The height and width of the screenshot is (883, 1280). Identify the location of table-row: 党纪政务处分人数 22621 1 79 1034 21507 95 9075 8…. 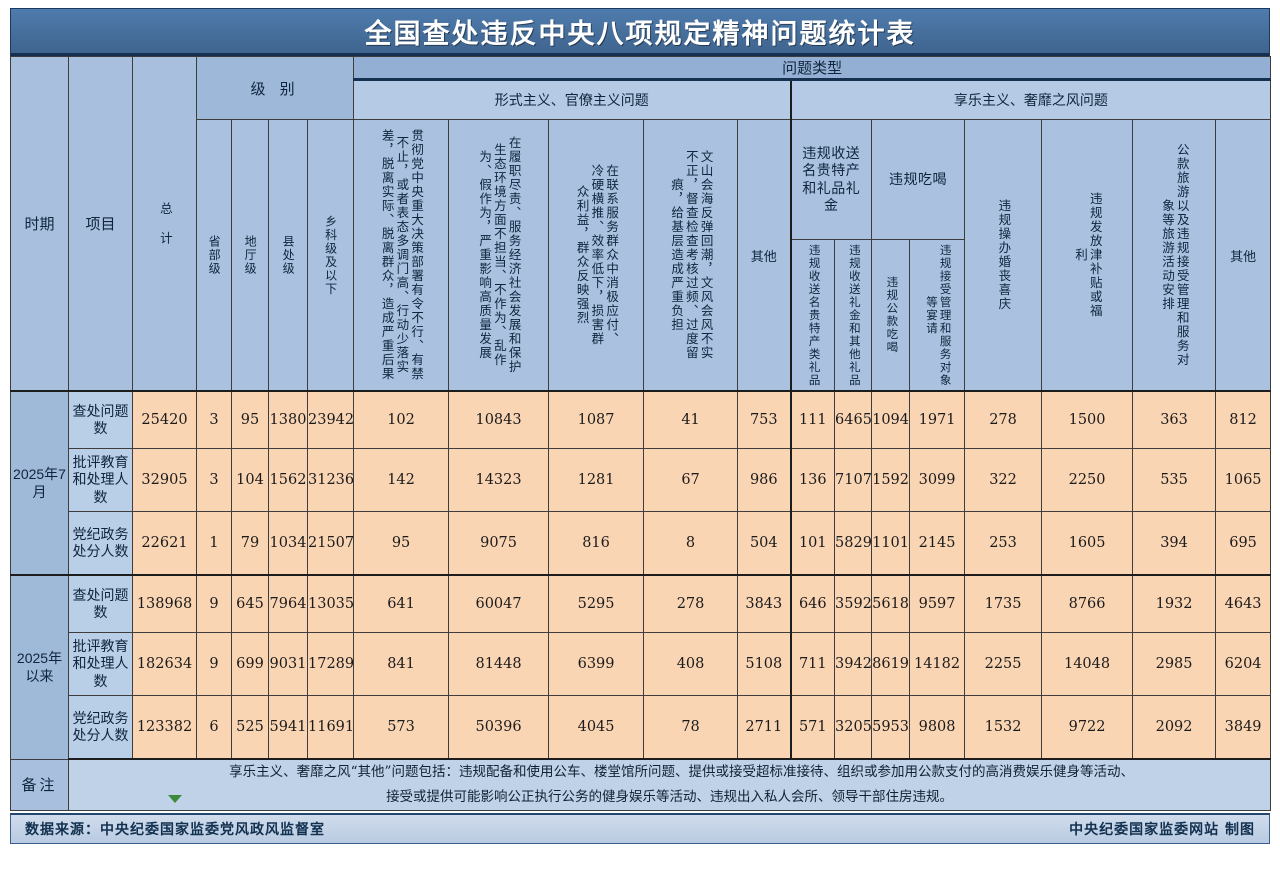
(641, 543).